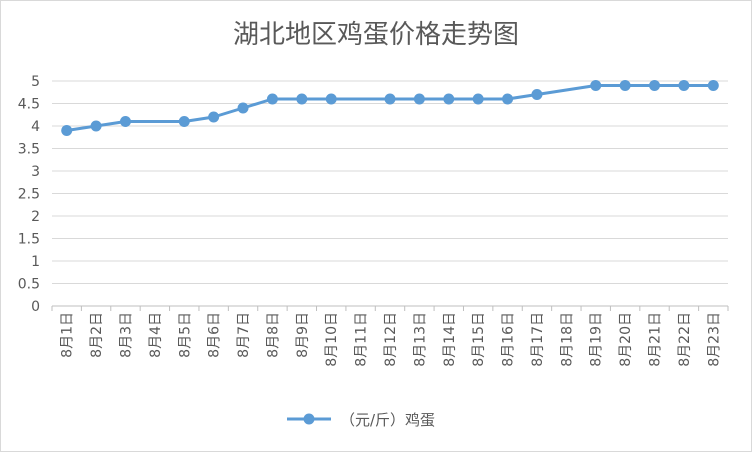 The height and width of the screenshot is (452, 752). I want to click on x-tick-label: 8月6日, so click(215, 335).